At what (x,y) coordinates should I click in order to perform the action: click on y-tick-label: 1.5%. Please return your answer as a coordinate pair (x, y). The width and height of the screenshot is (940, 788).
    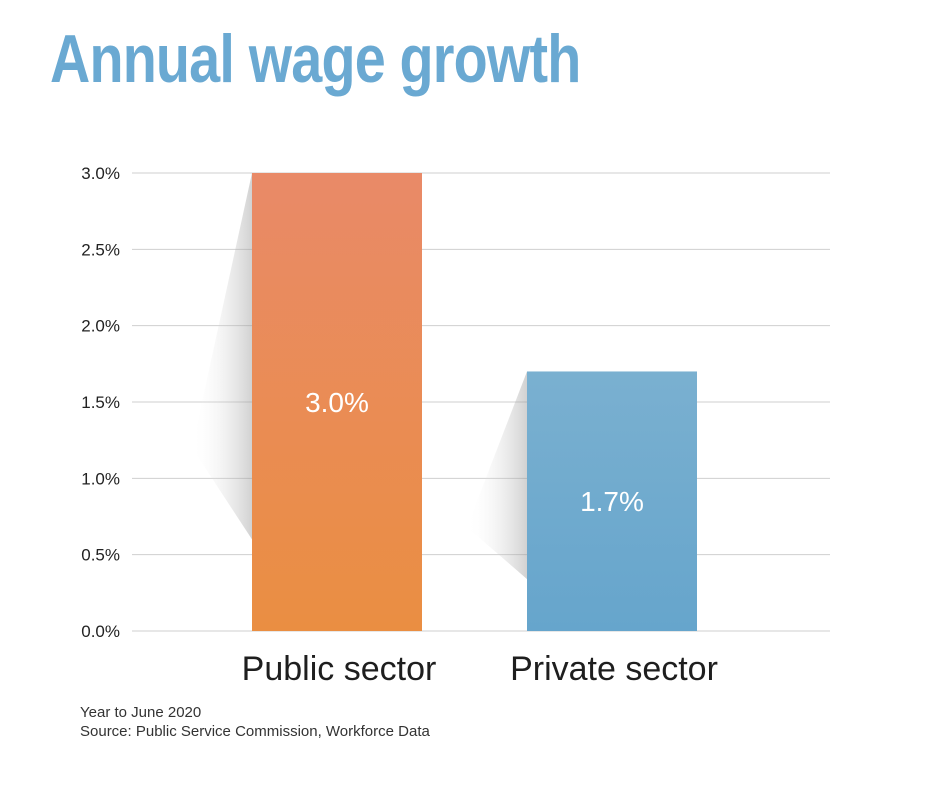
    Looking at the image, I should click on (100, 402).